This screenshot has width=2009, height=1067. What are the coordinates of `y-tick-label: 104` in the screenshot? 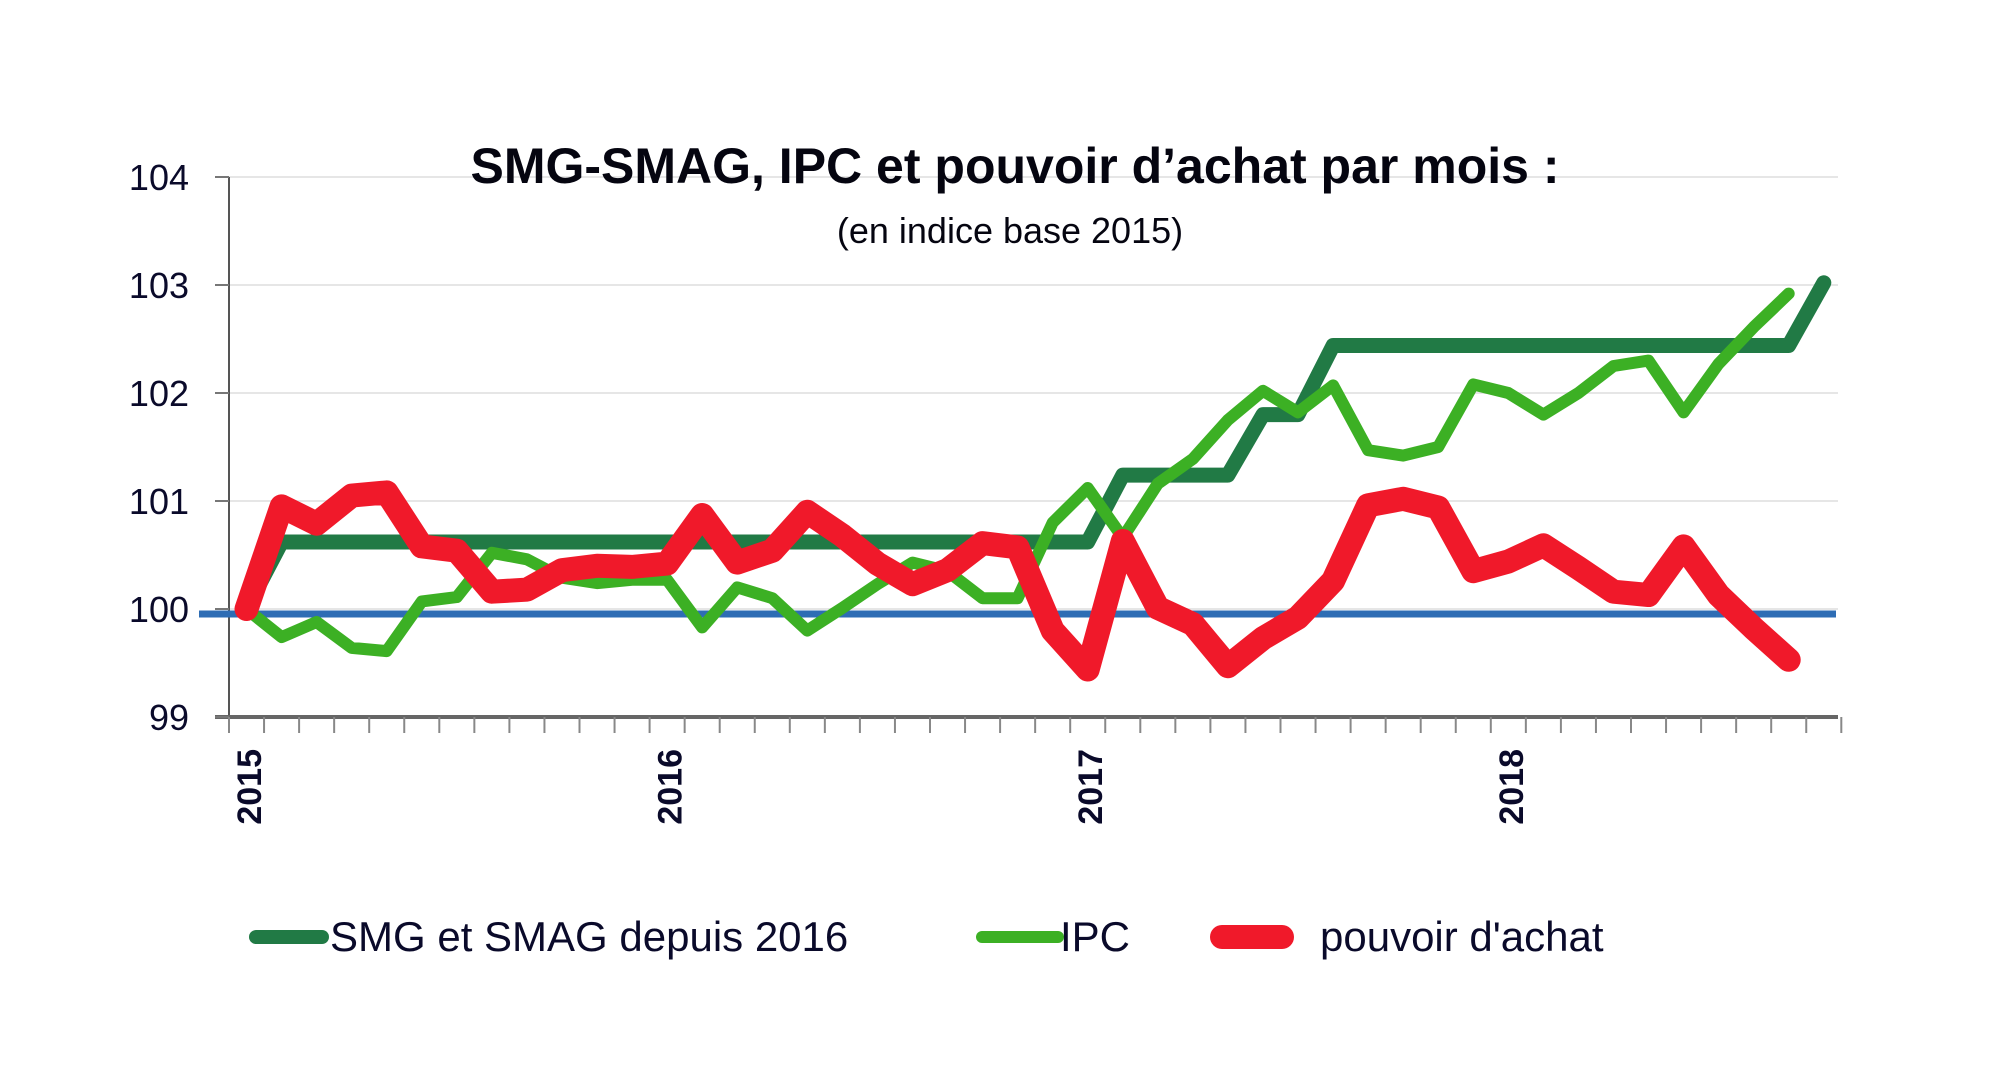 It's located at (159, 177).